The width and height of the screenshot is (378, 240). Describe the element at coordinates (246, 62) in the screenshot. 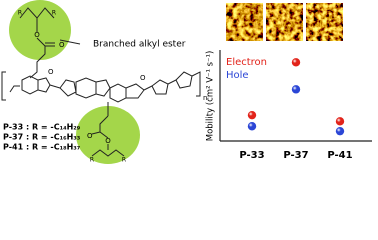

I see `legend-label: Electron` at that location.